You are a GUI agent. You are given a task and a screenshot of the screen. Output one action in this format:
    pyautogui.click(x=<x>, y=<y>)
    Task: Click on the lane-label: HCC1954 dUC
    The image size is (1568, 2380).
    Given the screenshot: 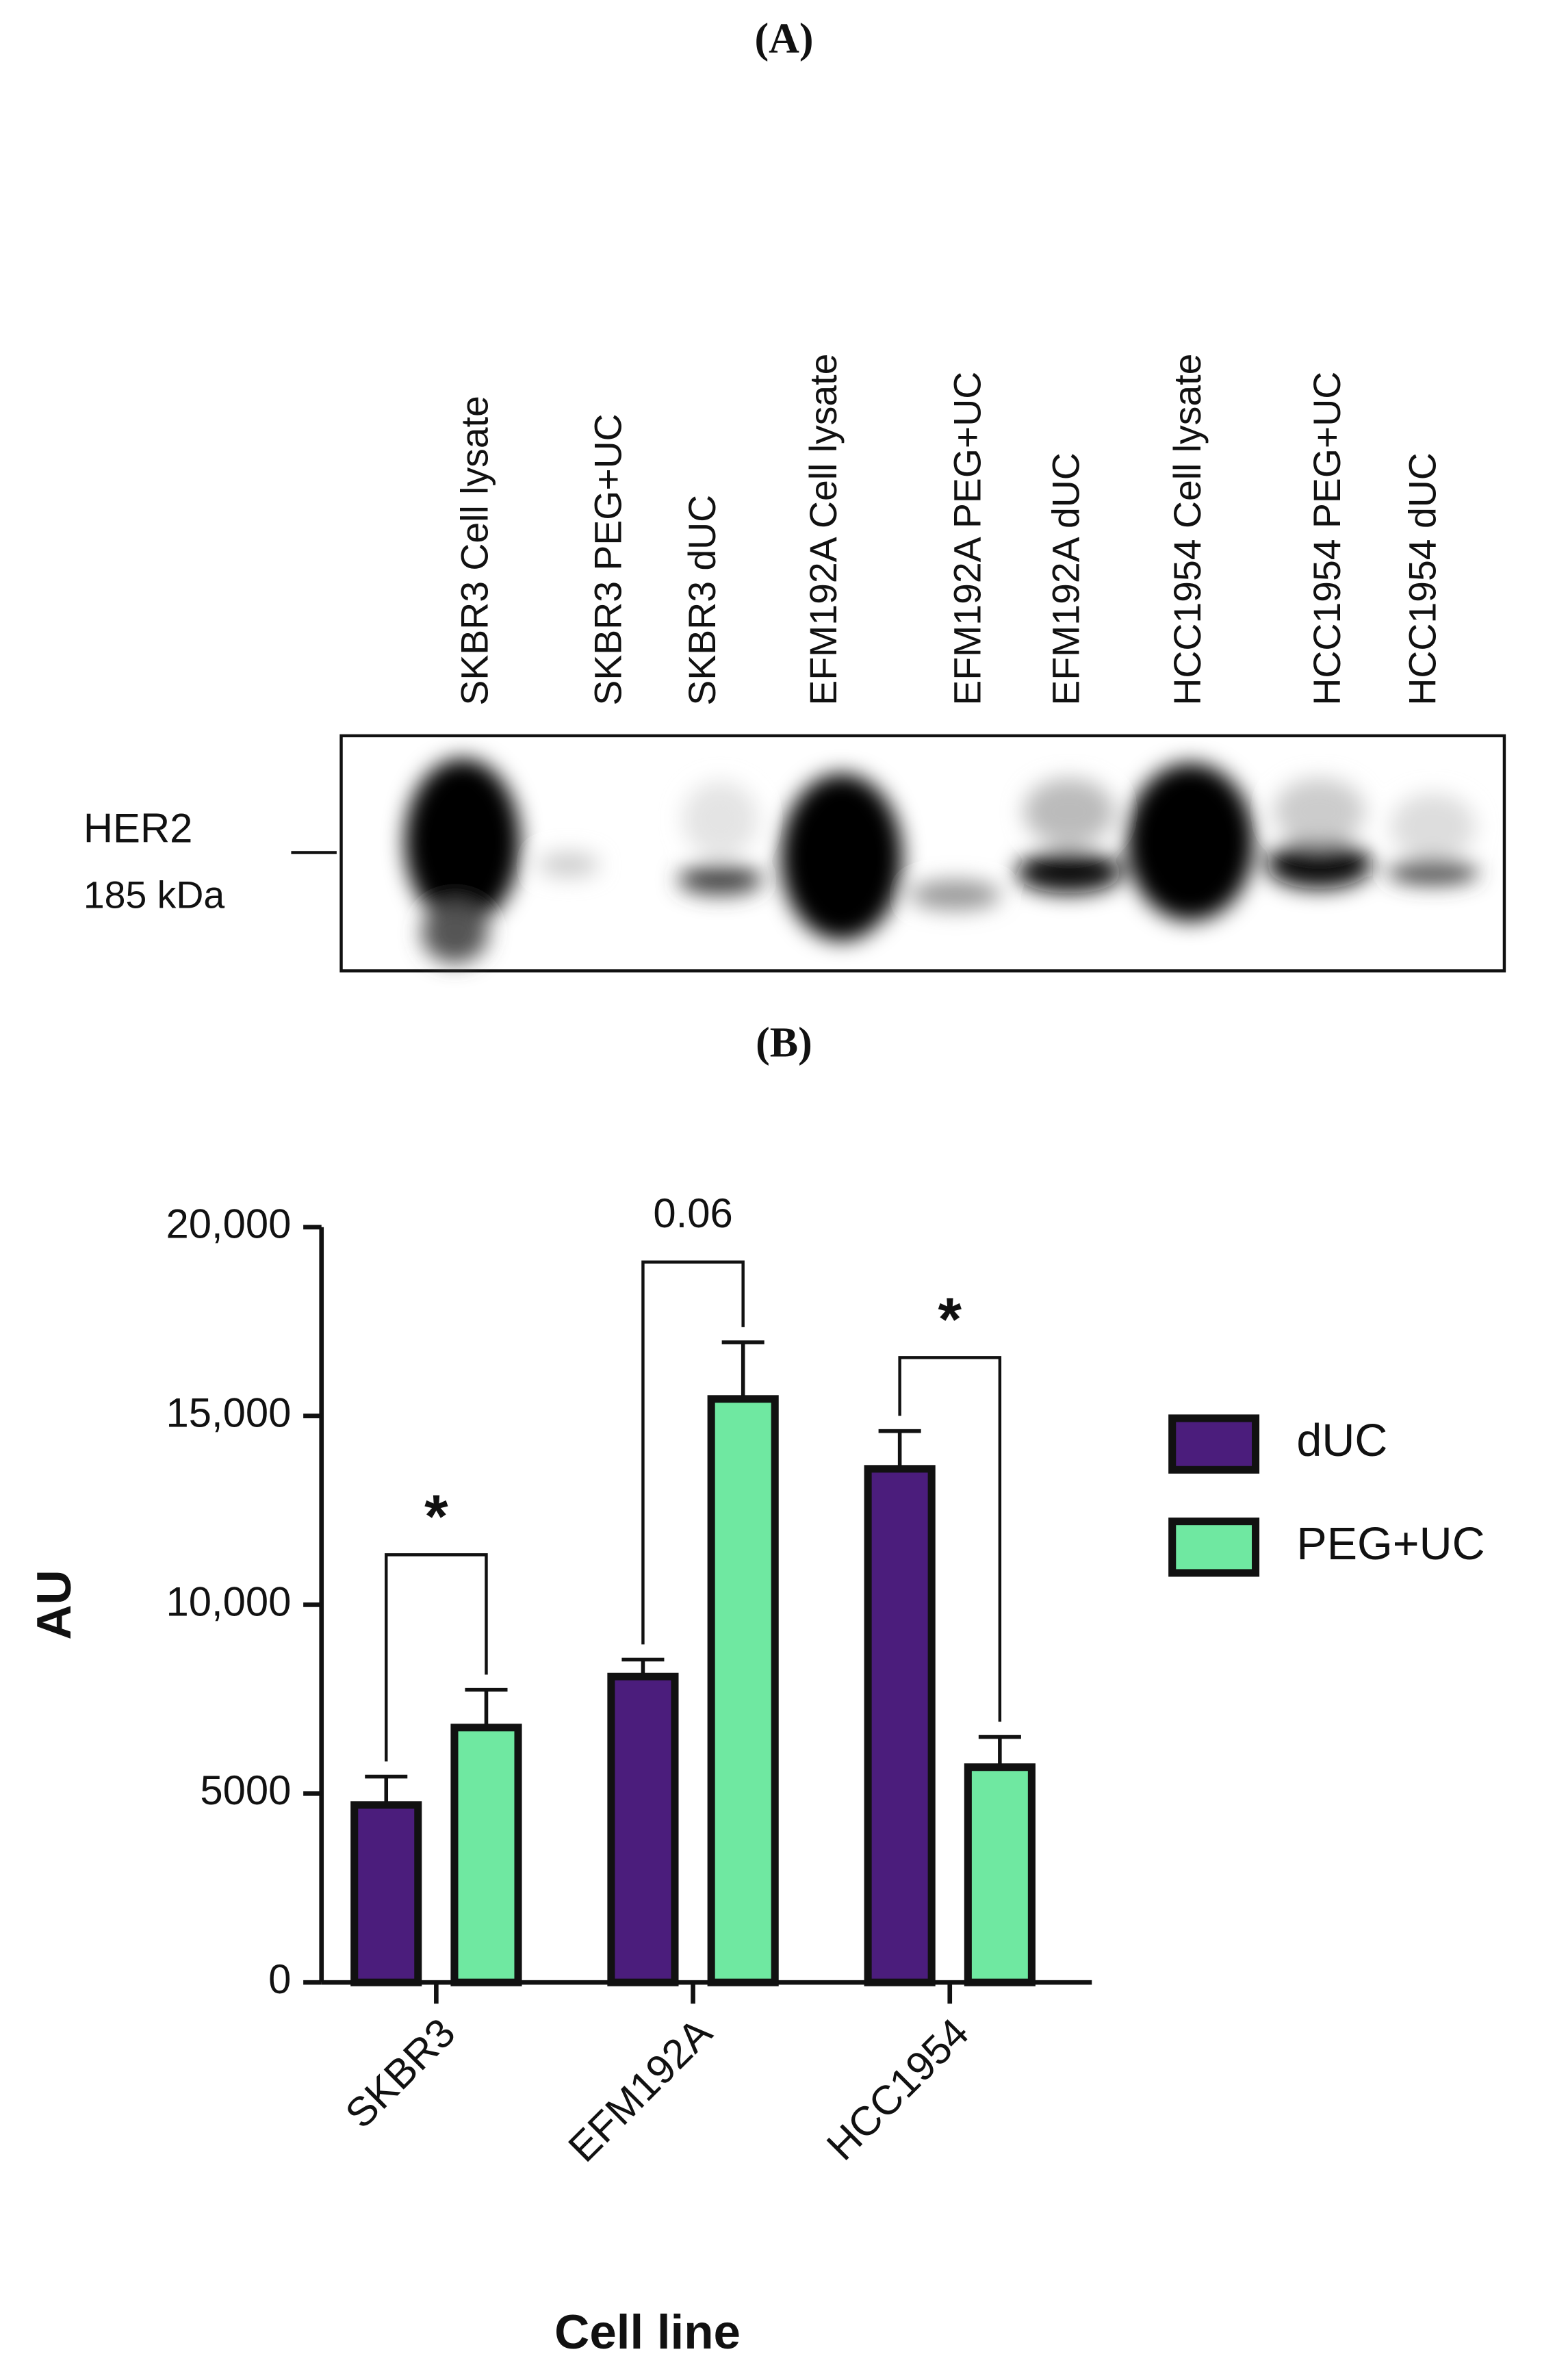 What is the action you would take?
    pyautogui.click(x=1422, y=578)
    